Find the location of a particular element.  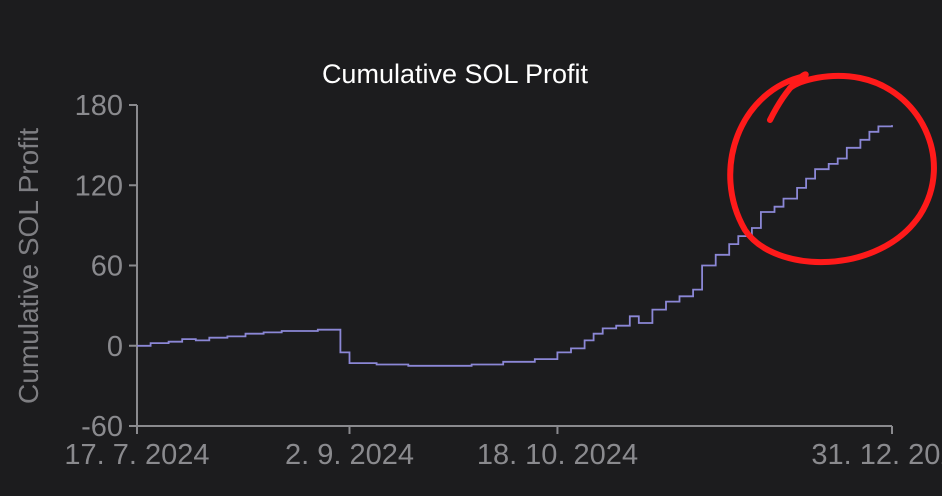

red-highlight-circle is located at coordinates (832, 168).